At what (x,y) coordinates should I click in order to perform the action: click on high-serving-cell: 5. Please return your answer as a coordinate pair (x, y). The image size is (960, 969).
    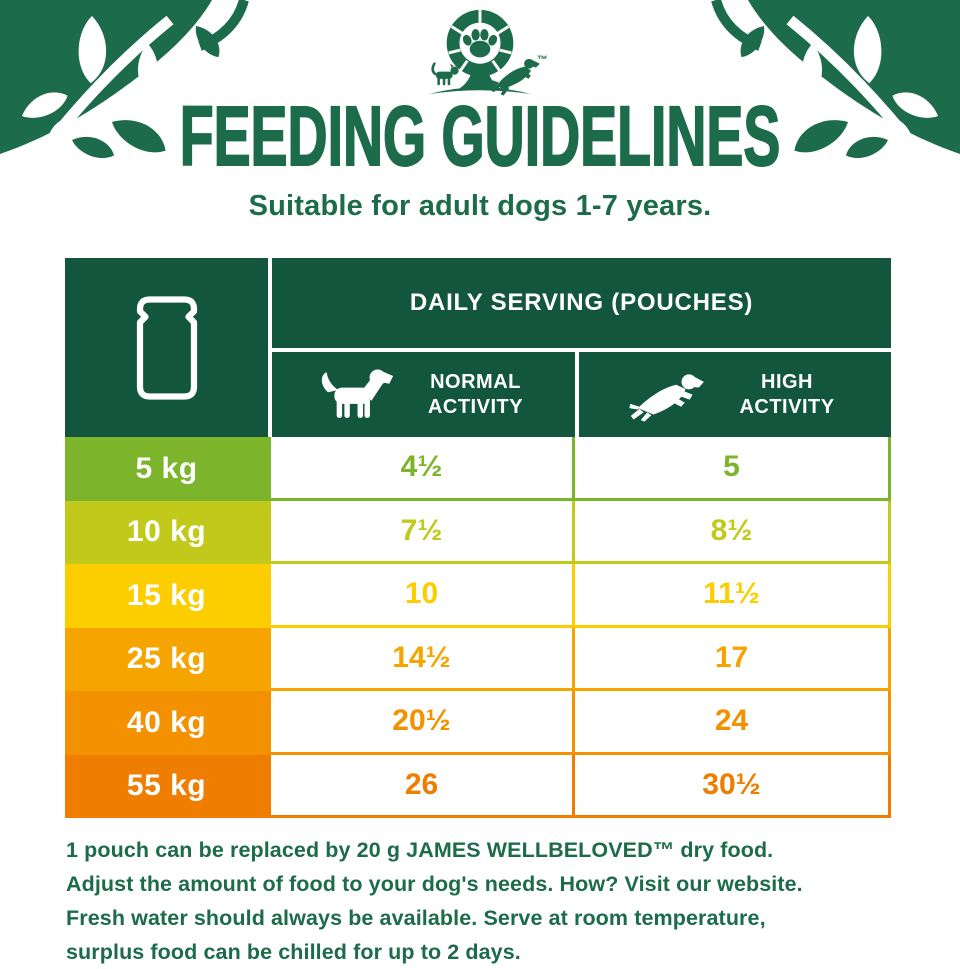
    Looking at the image, I should click on (733, 469).